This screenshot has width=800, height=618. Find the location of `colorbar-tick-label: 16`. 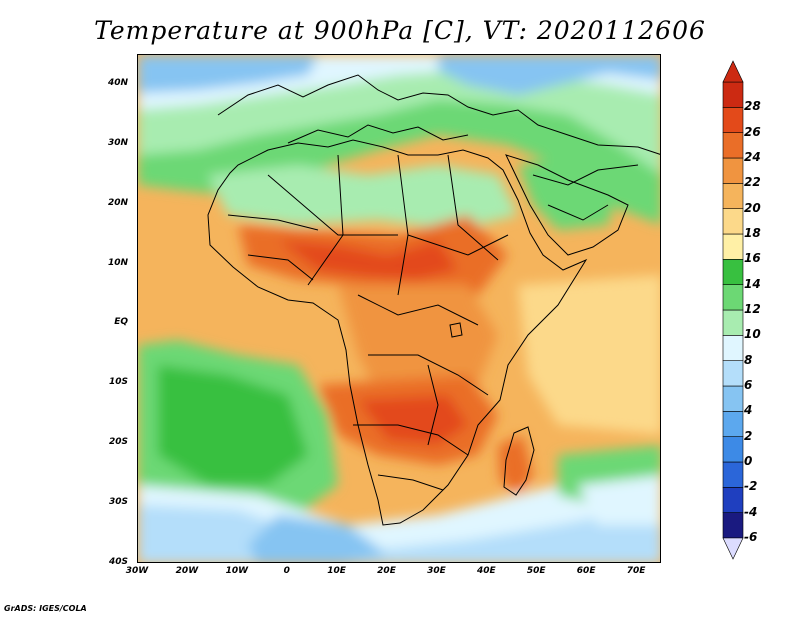

colorbar-tick-label: 16 is located at coordinates (752, 258).